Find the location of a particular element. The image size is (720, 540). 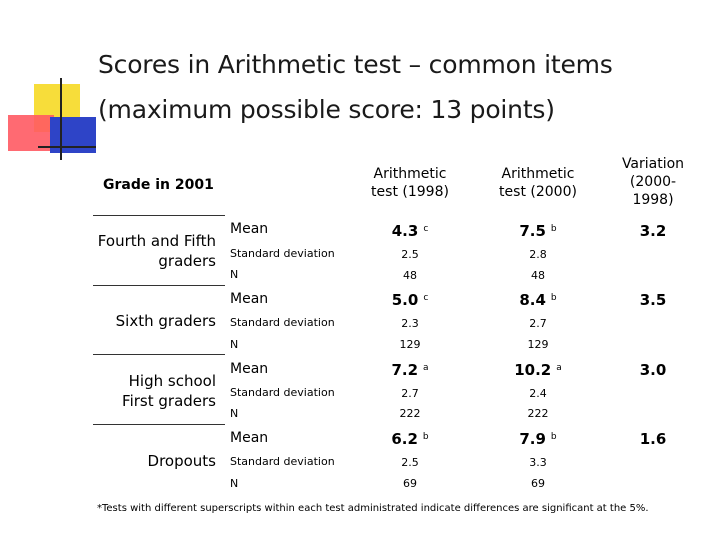

group-label-line: Sixth graders is located at coordinates (165, 321).